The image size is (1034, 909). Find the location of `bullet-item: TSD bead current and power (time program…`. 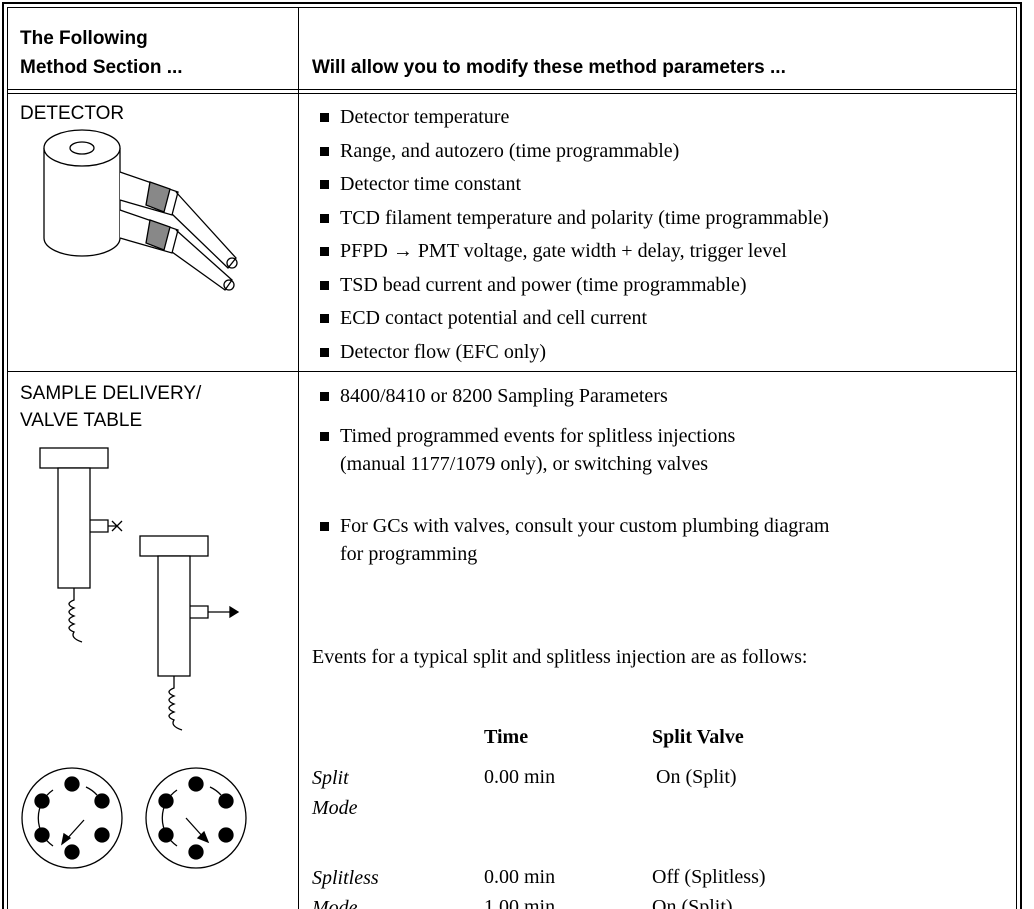

bullet-item: TSD bead current and power (time program… is located at coordinates (532, 285).